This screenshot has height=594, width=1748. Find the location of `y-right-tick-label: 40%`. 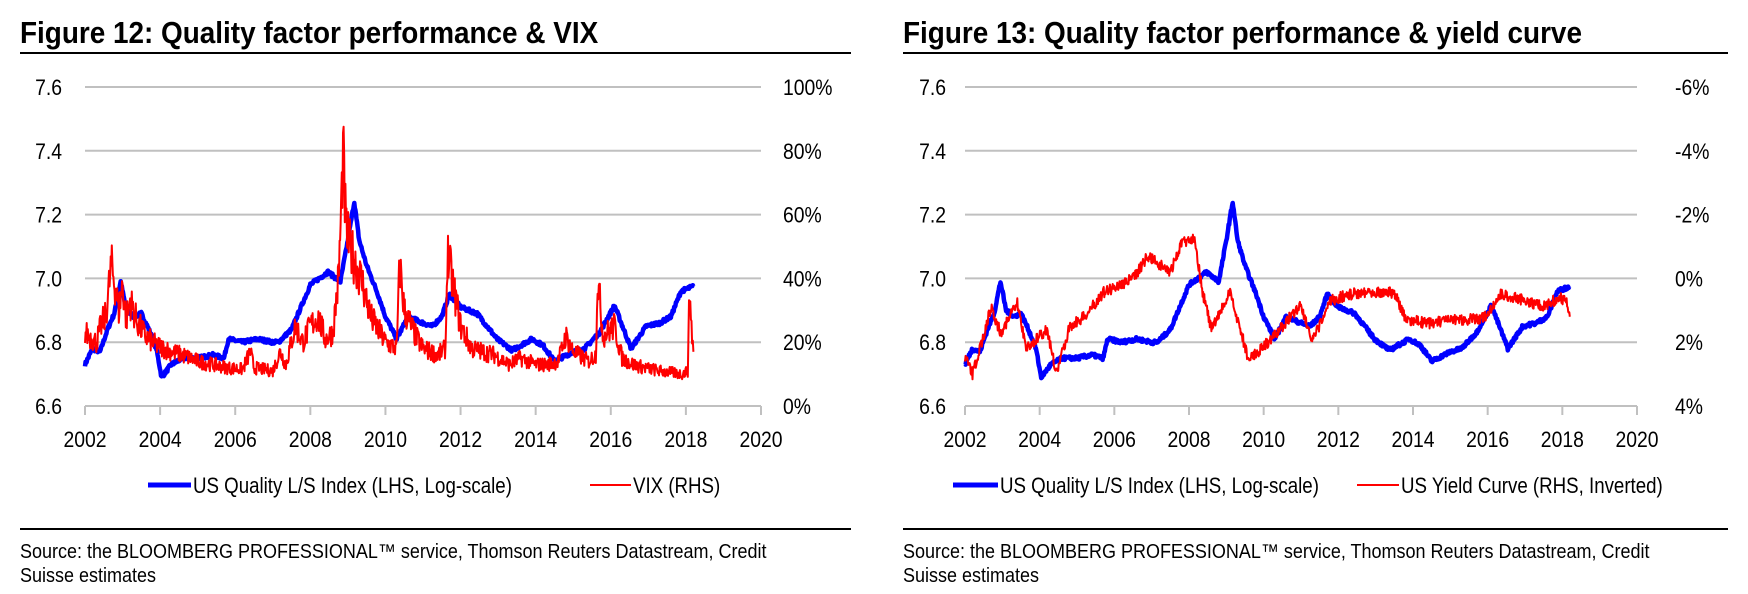

y-right-tick-label: 40% is located at coordinates (802, 279).